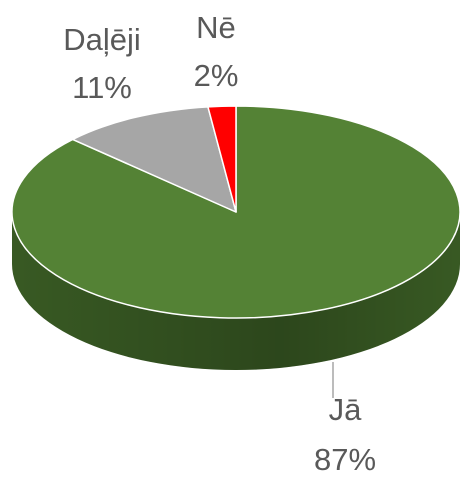  Describe the element at coordinates (102, 39) in the screenshot. I see `data-label-category: Daļēji` at that location.